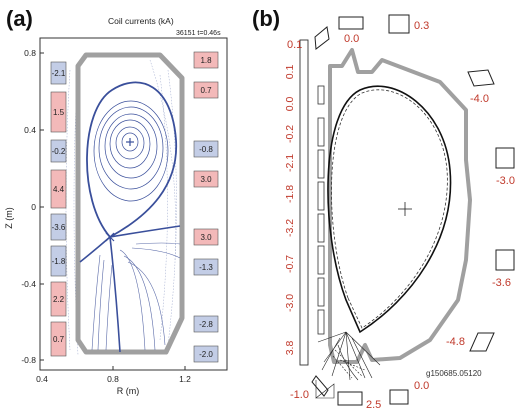 This screenshot has width=520, height=411. Describe the element at coordinates (421, 26) in the screenshot. I see `coil-label: 0.3` at that location.